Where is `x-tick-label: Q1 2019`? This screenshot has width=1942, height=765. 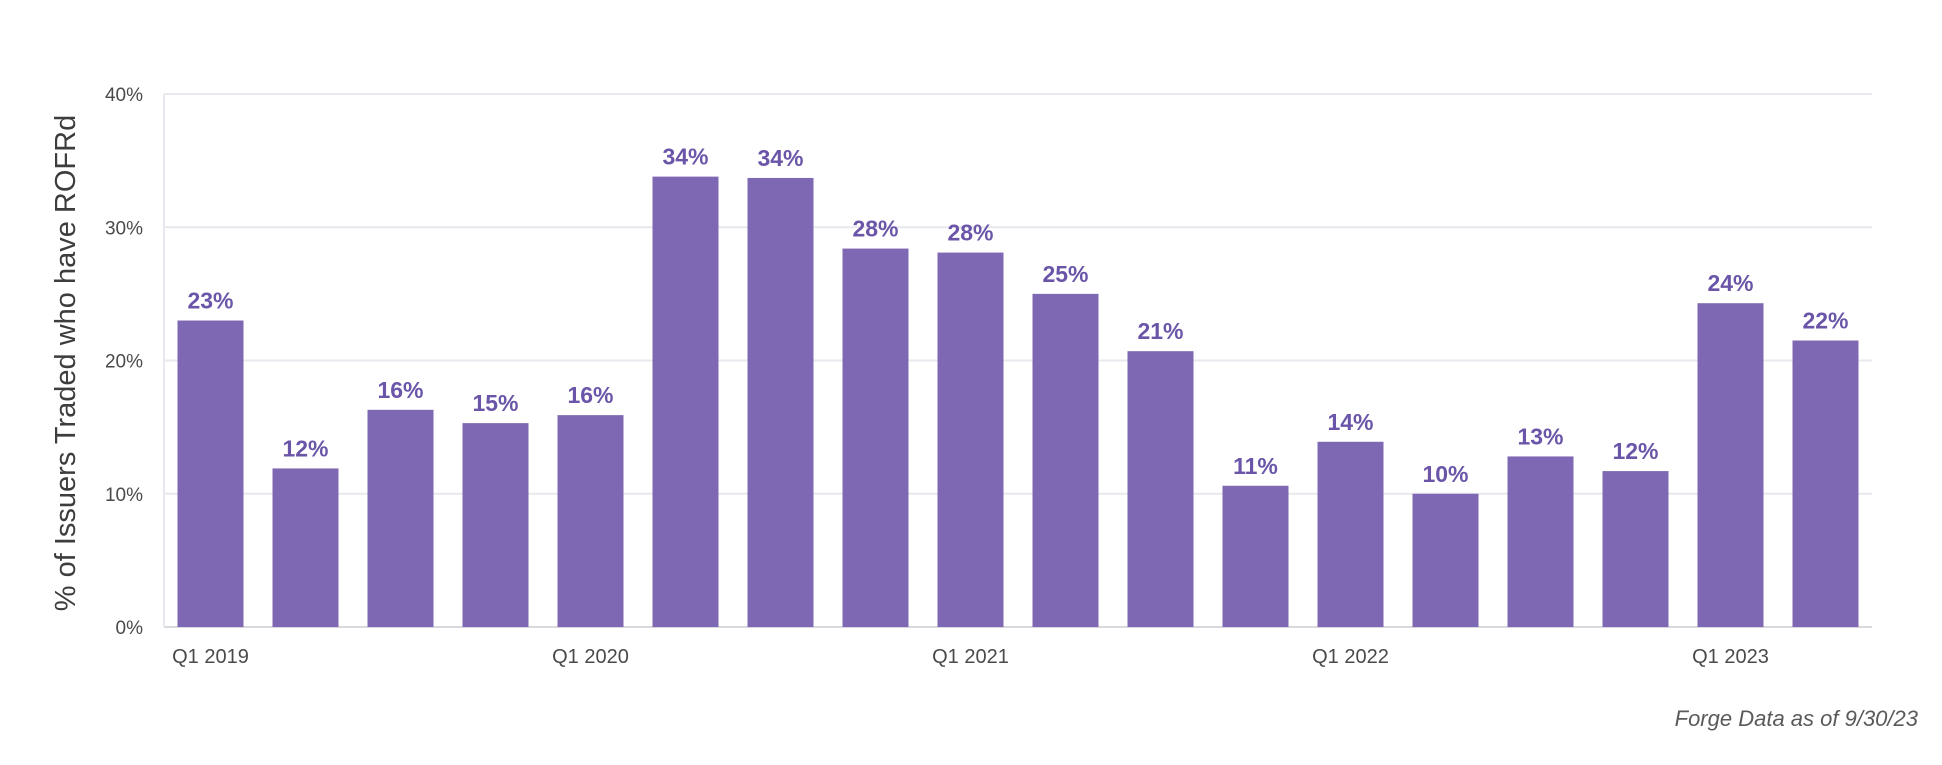 x-tick-label: Q1 2019 is located at coordinates (210, 657).